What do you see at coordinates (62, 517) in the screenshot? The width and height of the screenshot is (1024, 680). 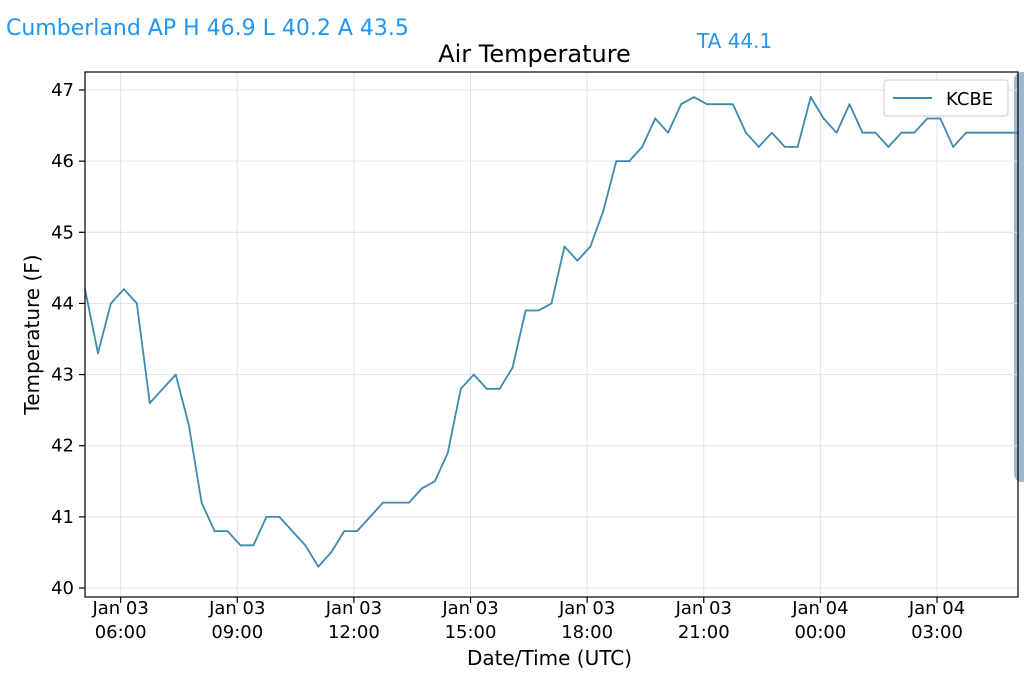 I see `y-tick-label: 41` at bounding box center [62, 517].